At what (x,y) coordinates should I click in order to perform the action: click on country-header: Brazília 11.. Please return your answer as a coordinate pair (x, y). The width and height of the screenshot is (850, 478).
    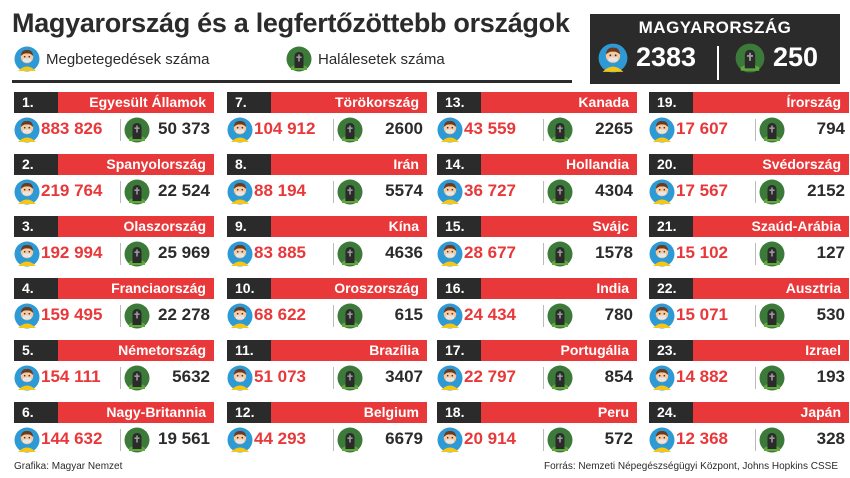
    Looking at the image, I should click on (327, 350).